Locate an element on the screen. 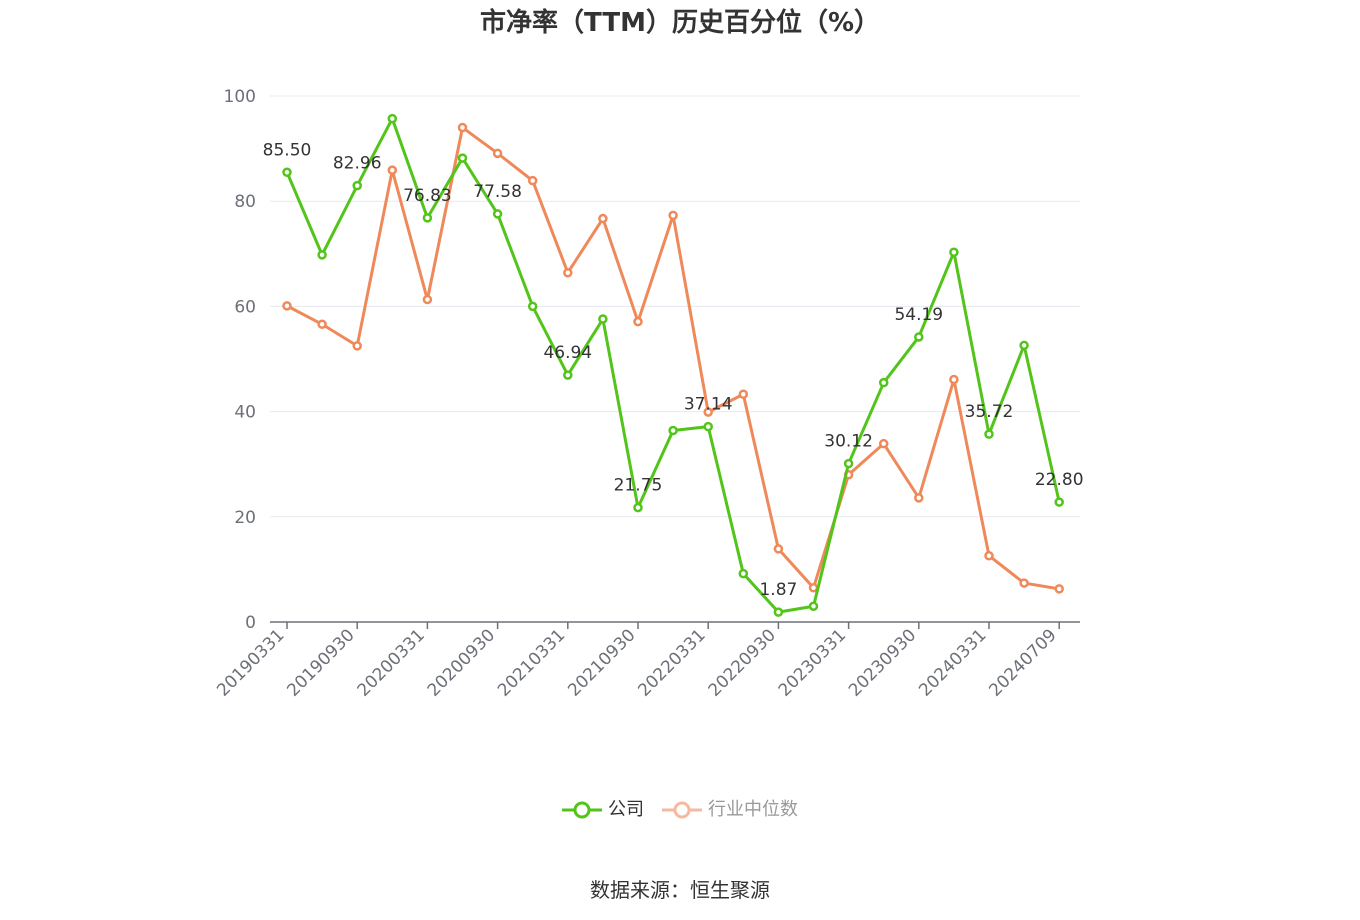  legend-company-line-icon is located at coordinates (582, 810).